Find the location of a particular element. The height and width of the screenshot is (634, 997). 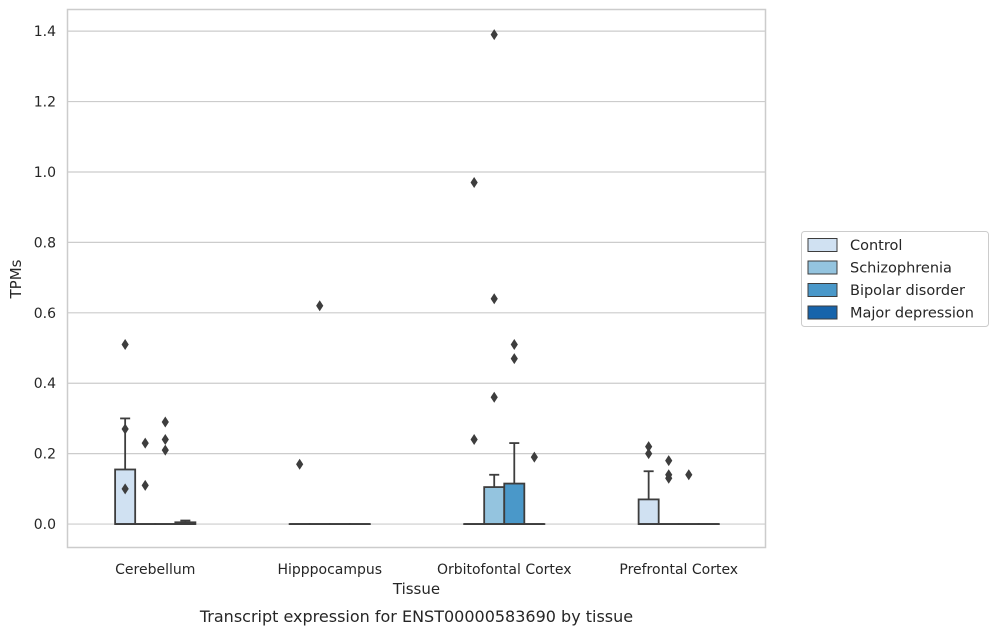

y-tick-label: 0.0 is located at coordinates (45, 525).